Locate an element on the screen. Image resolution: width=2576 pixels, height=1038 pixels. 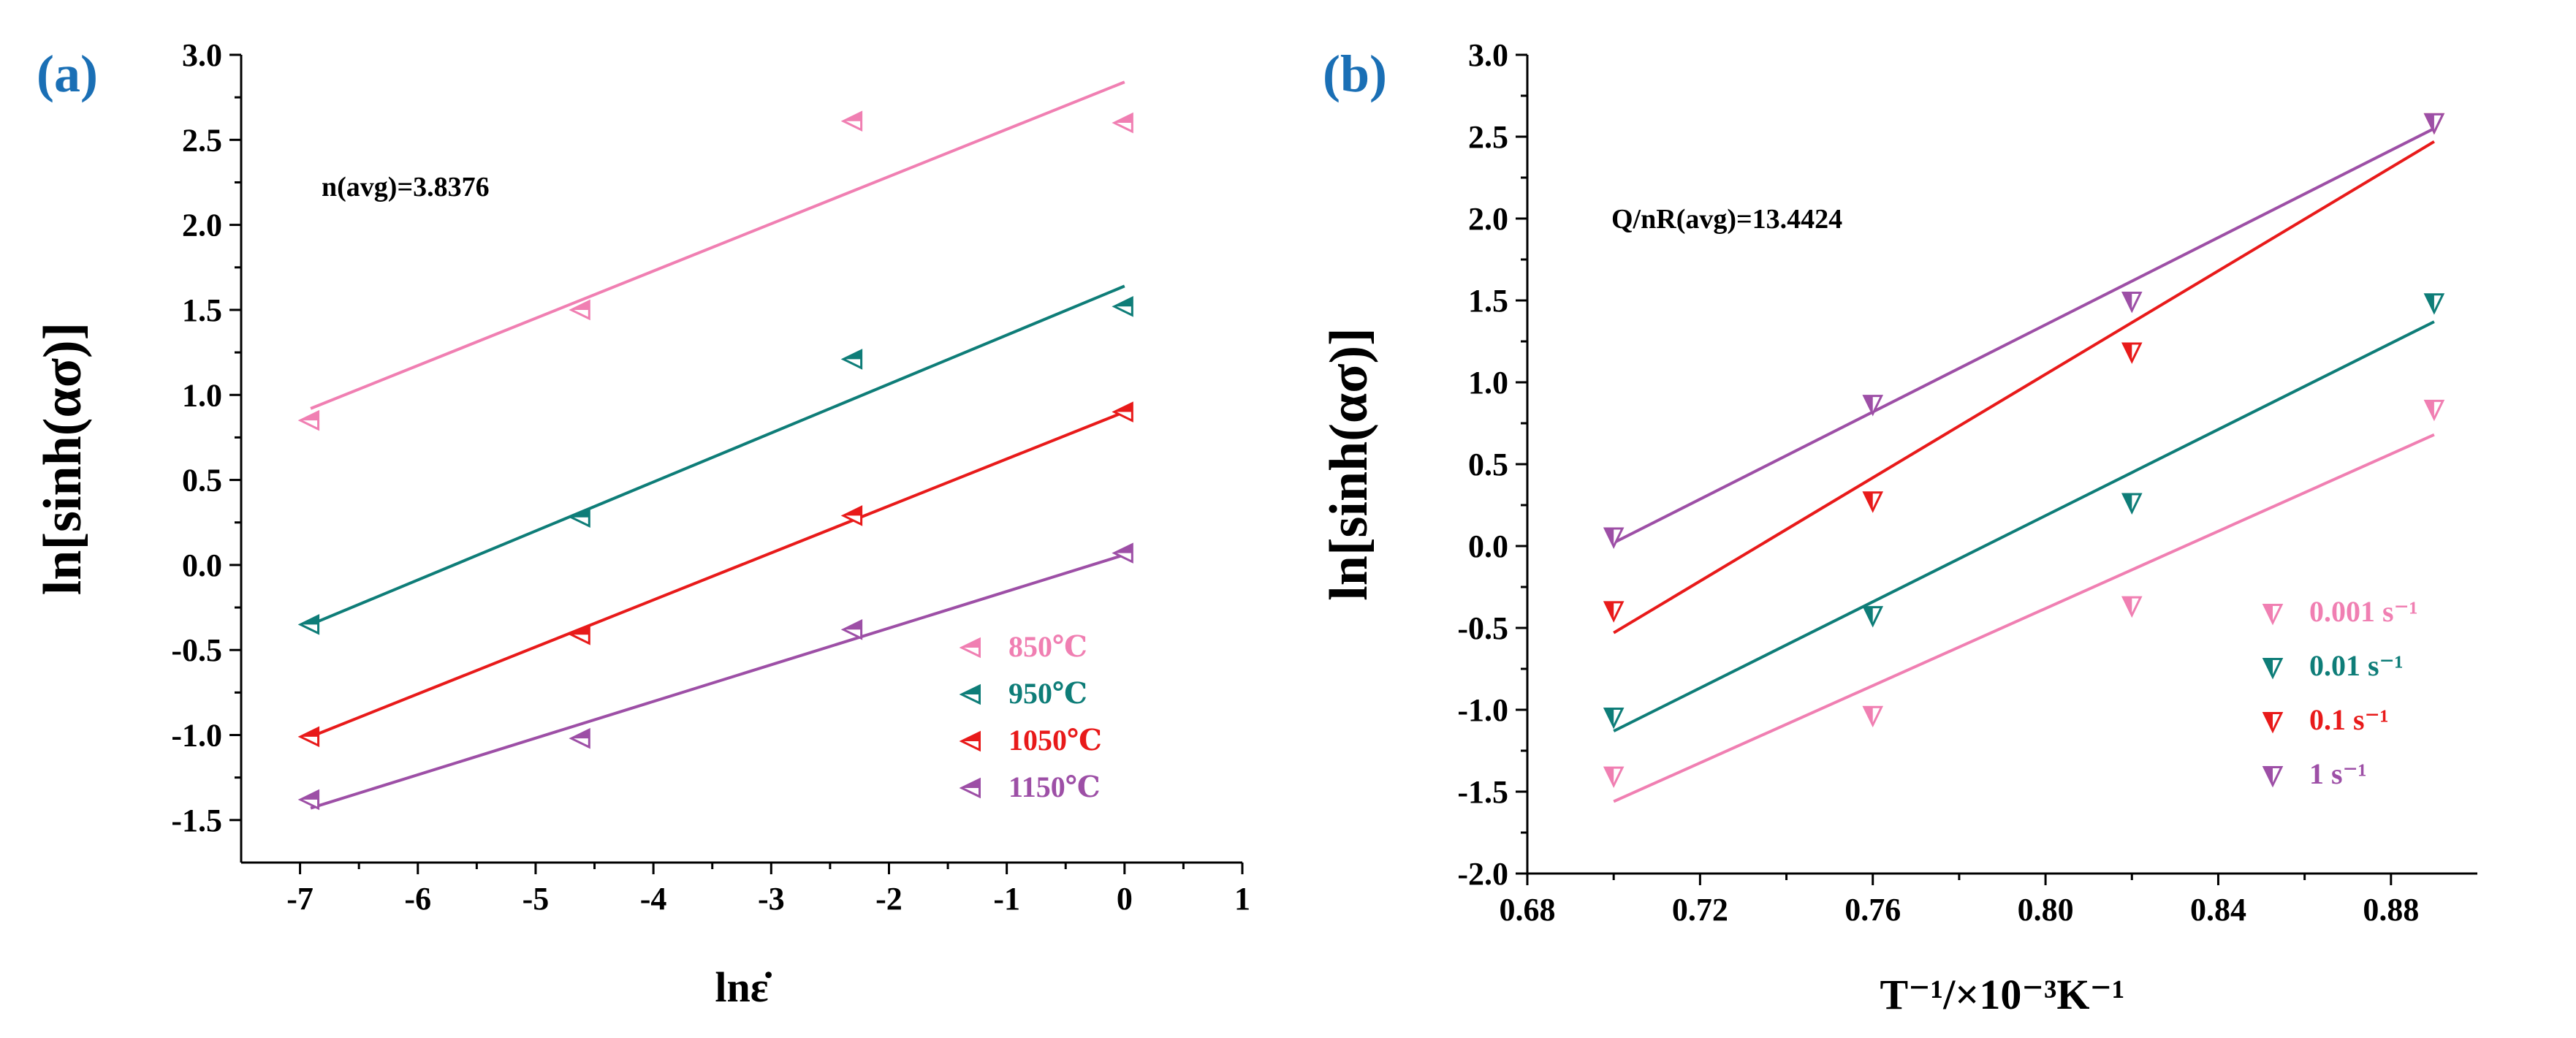
legend-label: 0.01 s⁻¹ is located at coordinates (2356, 665).